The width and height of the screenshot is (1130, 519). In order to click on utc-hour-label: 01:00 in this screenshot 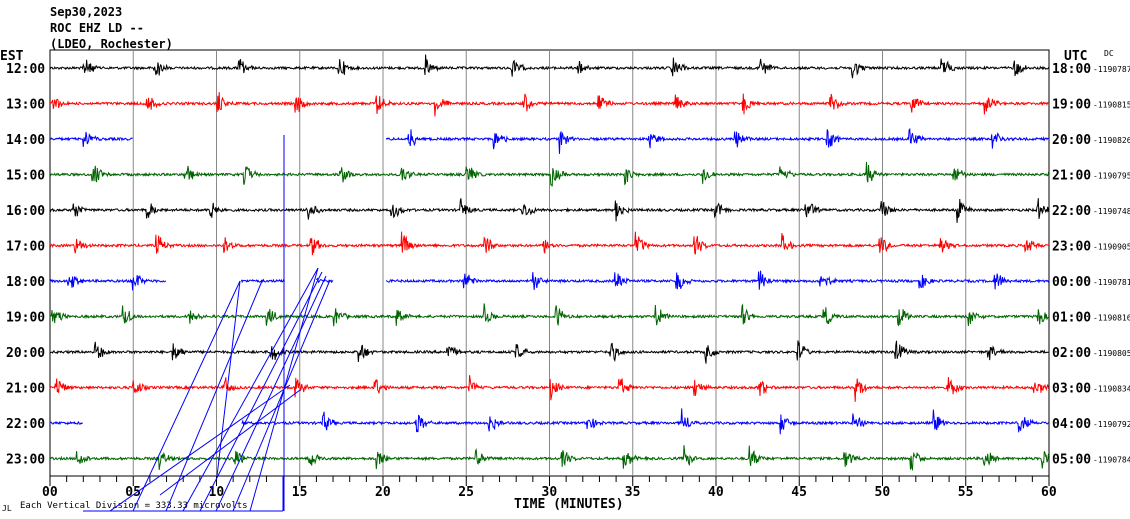, I will do `click(1071, 318)`.